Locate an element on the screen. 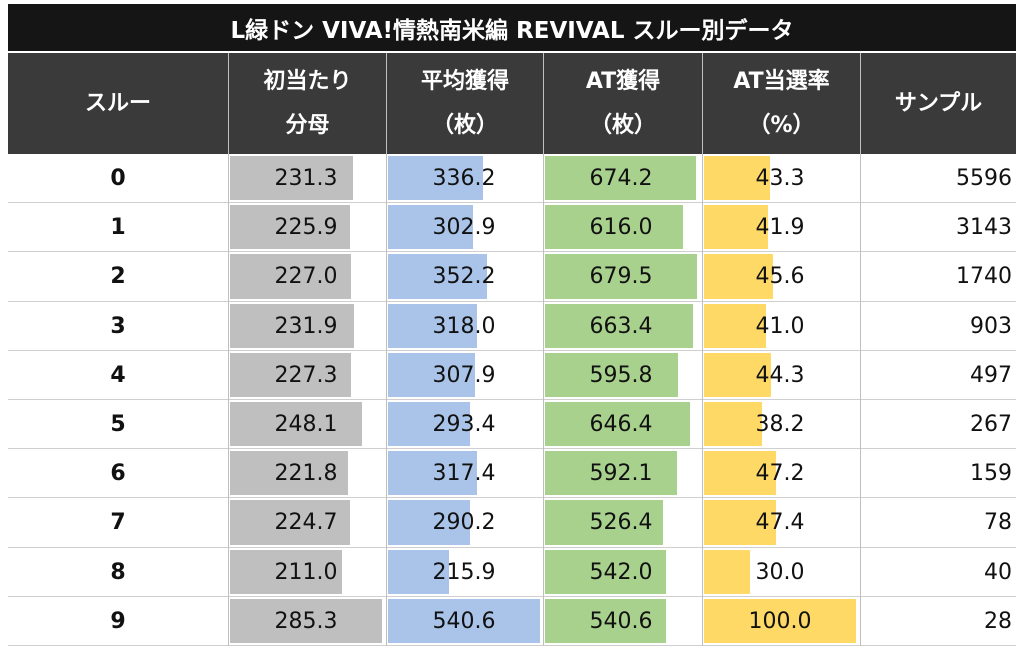  through-cell: 6 is located at coordinates (118, 474).